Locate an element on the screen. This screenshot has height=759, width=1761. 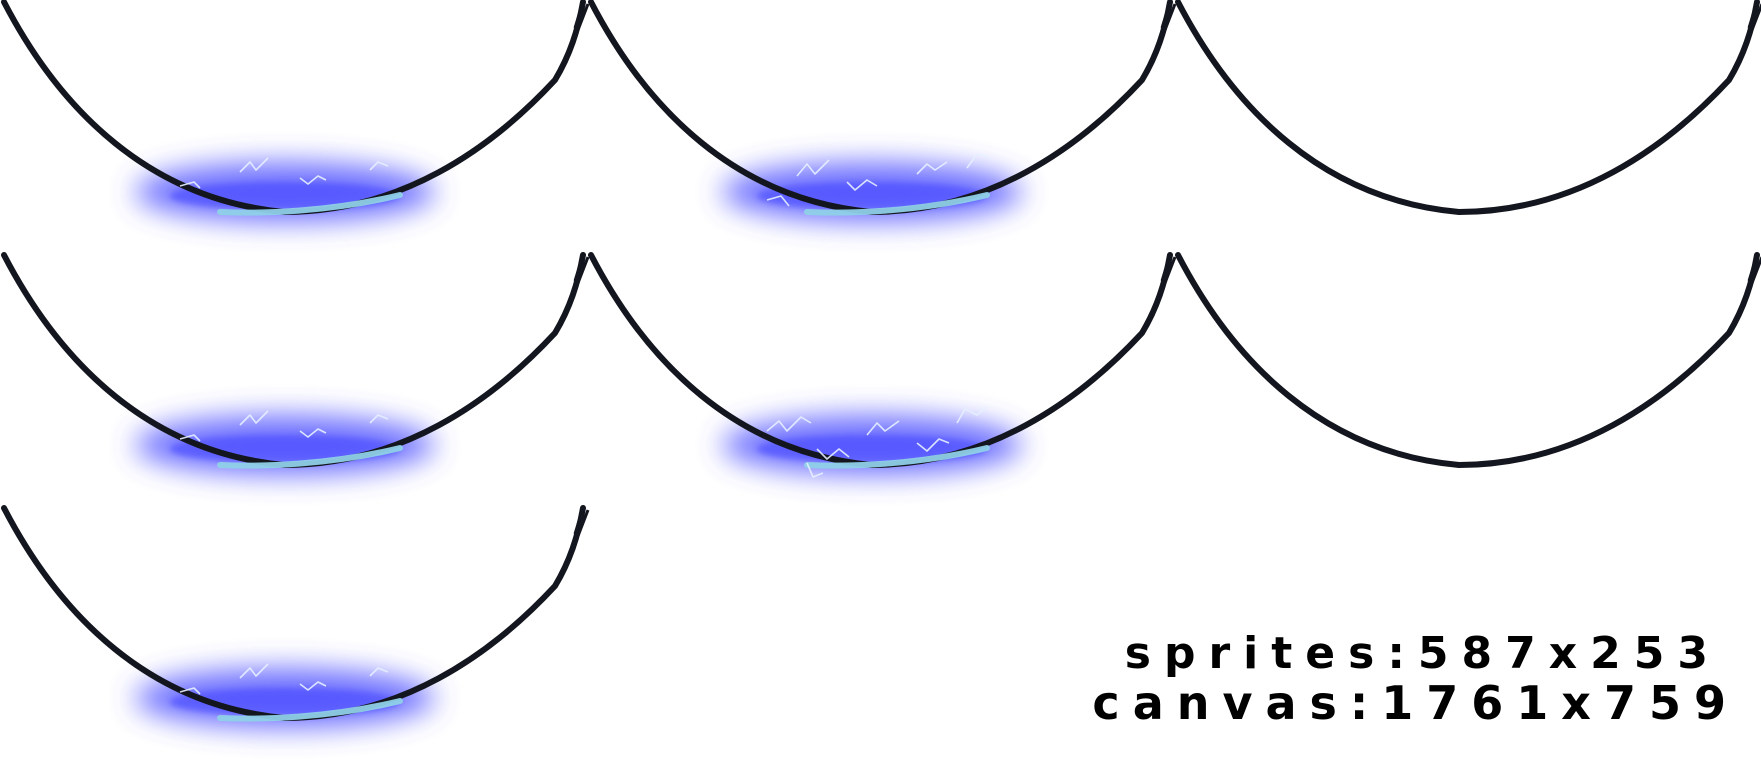
canvas-size-label: canvas:1761x759 is located at coordinates (1415, 703).